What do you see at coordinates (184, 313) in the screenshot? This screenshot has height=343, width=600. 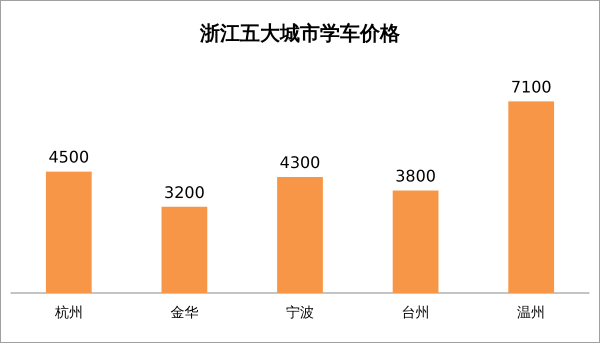 I see `x-tick-label: 金华` at bounding box center [184, 313].